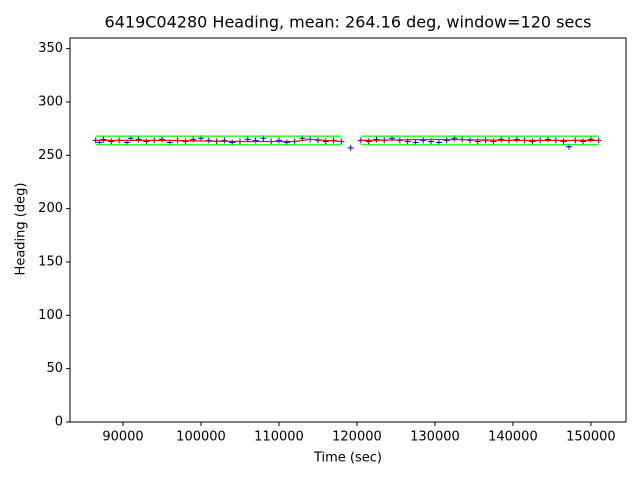  What do you see at coordinates (59, 422) in the screenshot?
I see `y-tick-label: 0` at bounding box center [59, 422].